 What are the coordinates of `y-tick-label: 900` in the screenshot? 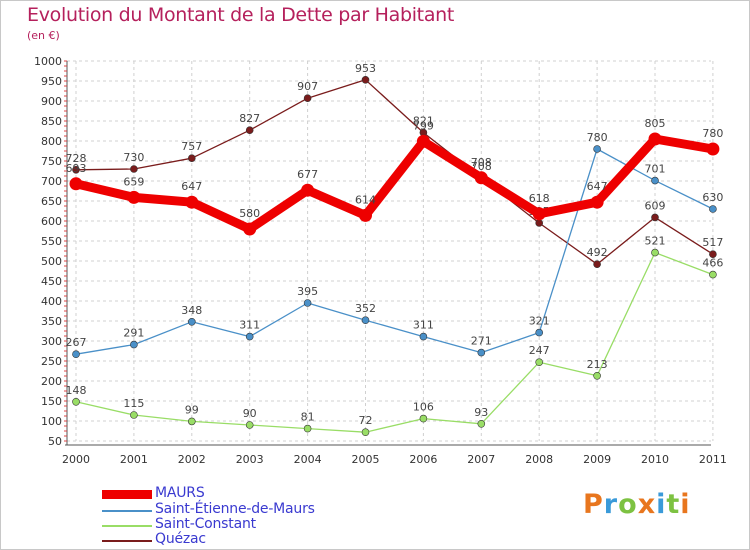 It's located at (51, 101).